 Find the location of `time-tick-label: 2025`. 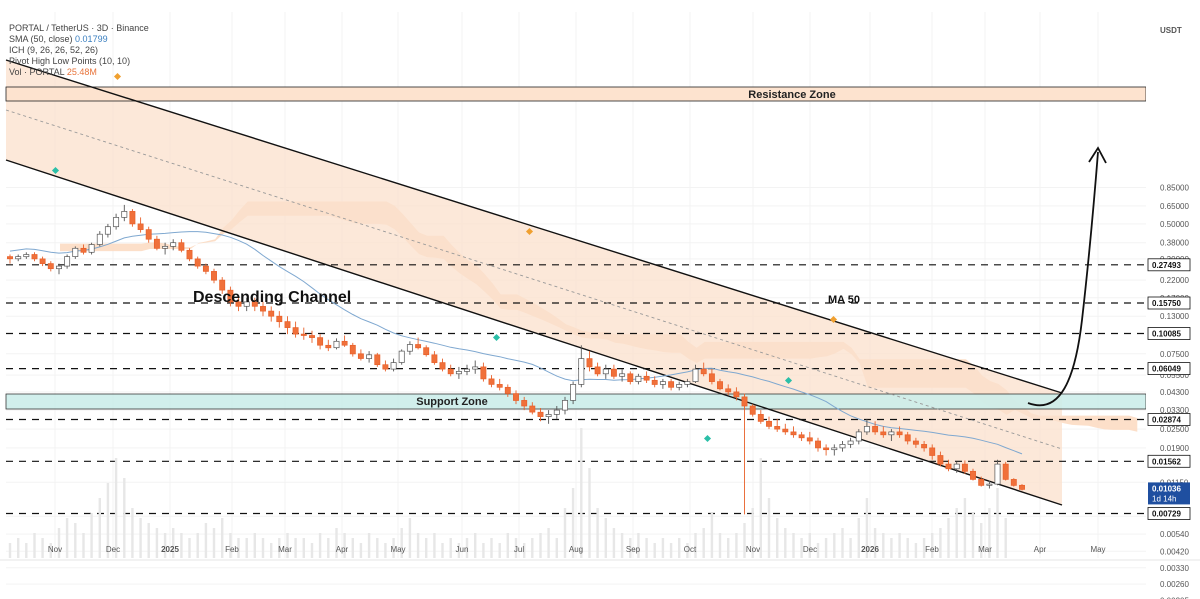

time-tick-label: 2025 is located at coordinates (170, 549).